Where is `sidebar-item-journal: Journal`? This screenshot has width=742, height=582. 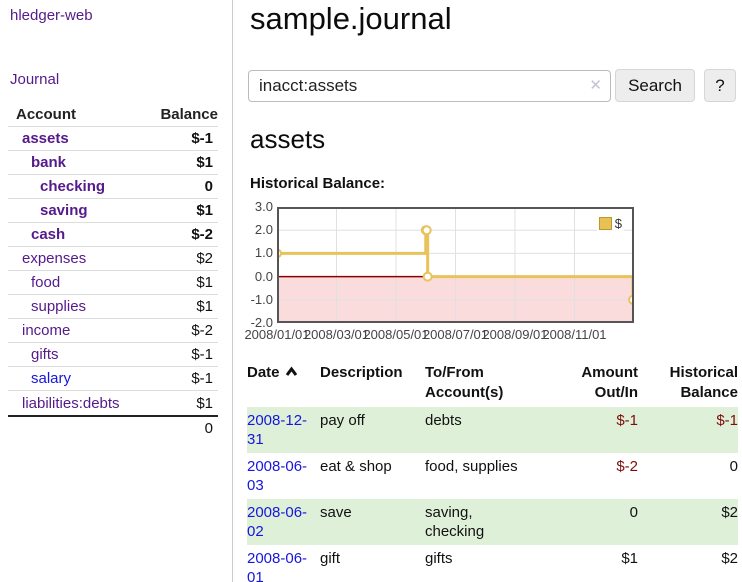 sidebar-item-journal: Journal is located at coordinates (35, 79).